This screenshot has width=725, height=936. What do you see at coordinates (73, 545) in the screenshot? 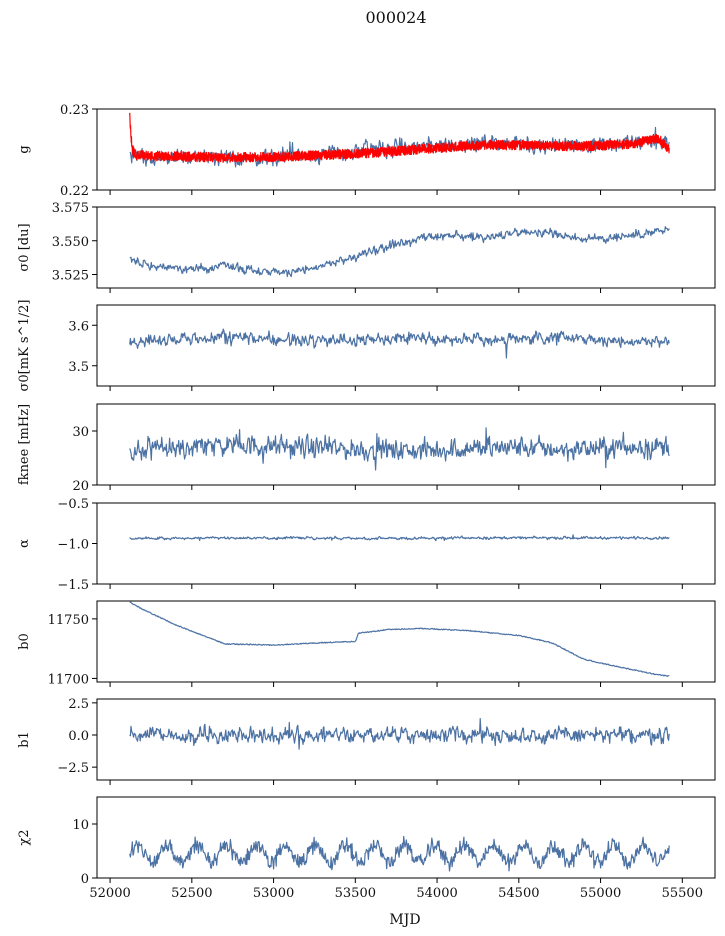
I see `ytick-label-alpha-1: −1.0` at bounding box center [73, 545].